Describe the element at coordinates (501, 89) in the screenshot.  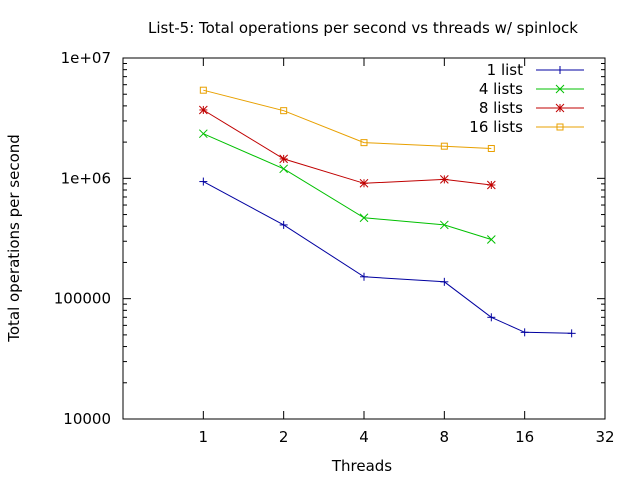
I see `legend-label-4-lists: 4 lists` at that location.